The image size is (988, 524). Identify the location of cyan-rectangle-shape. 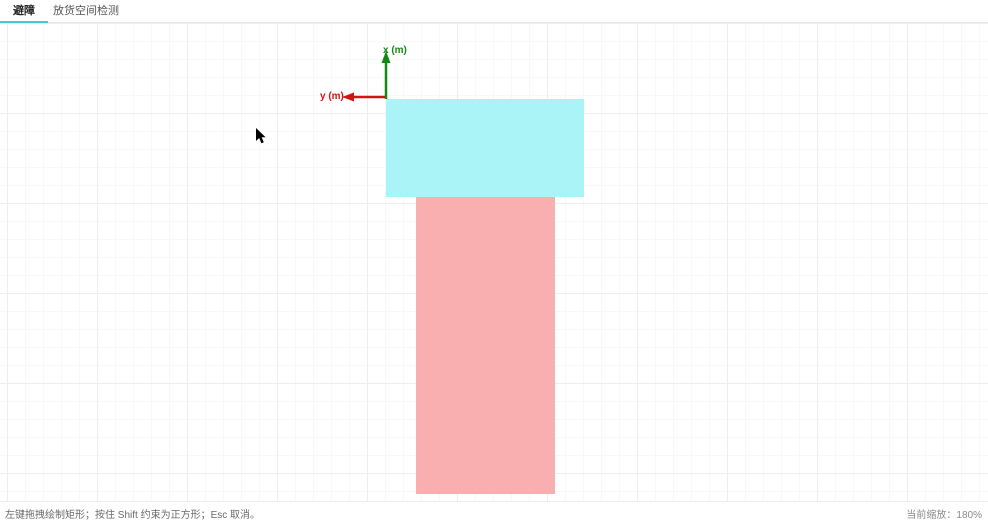
(485, 148).